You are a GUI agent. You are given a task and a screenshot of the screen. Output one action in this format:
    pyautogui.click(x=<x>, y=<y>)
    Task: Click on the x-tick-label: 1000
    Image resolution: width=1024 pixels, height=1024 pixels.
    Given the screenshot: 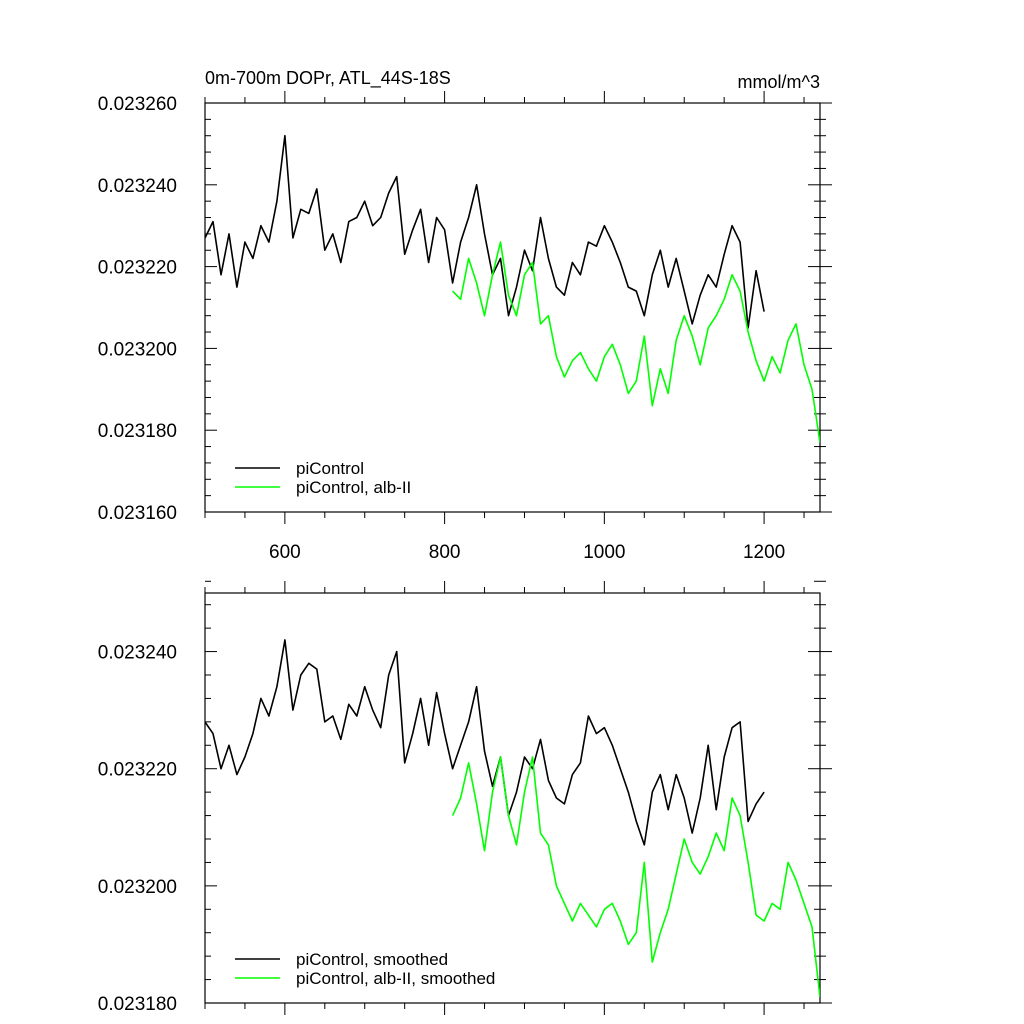 What is the action you would take?
    pyautogui.click(x=604, y=552)
    